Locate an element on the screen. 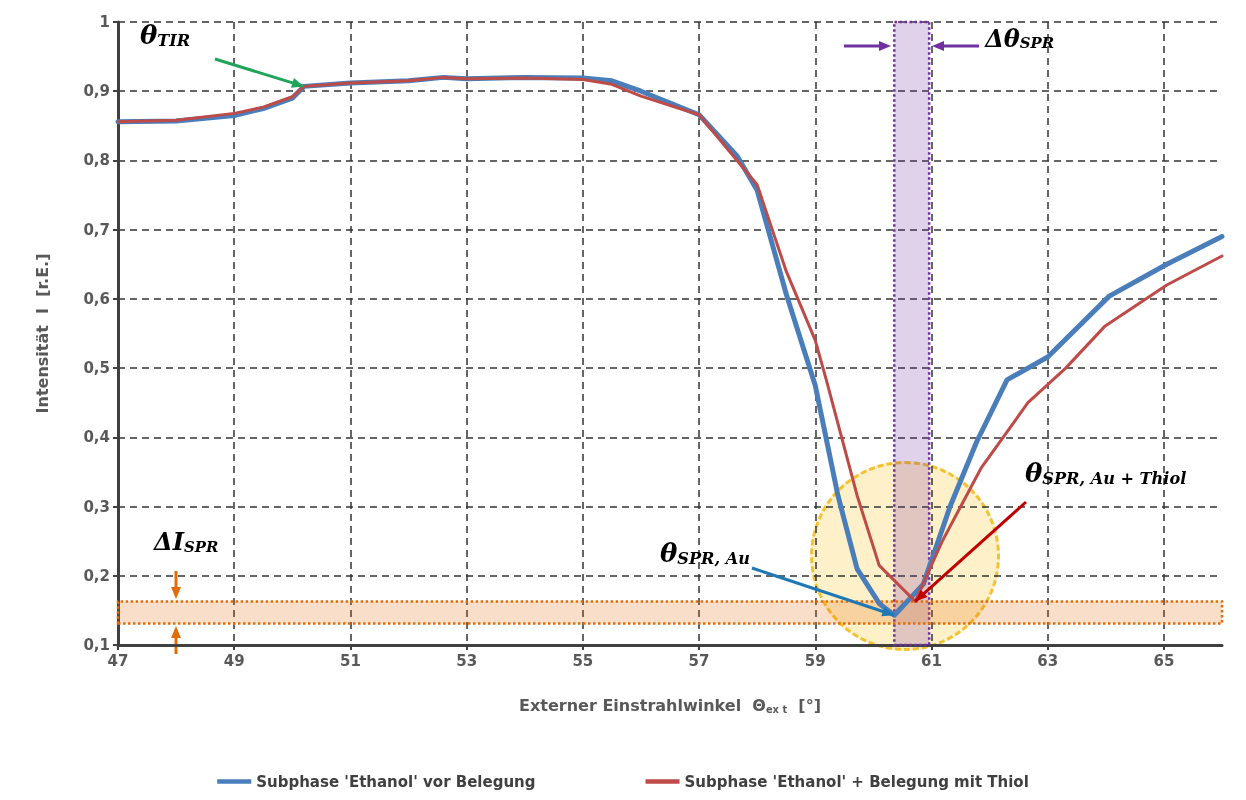 Image resolution: width=1246 pixels, height=800 pixels. x-tick-label: 61 is located at coordinates (931, 660).